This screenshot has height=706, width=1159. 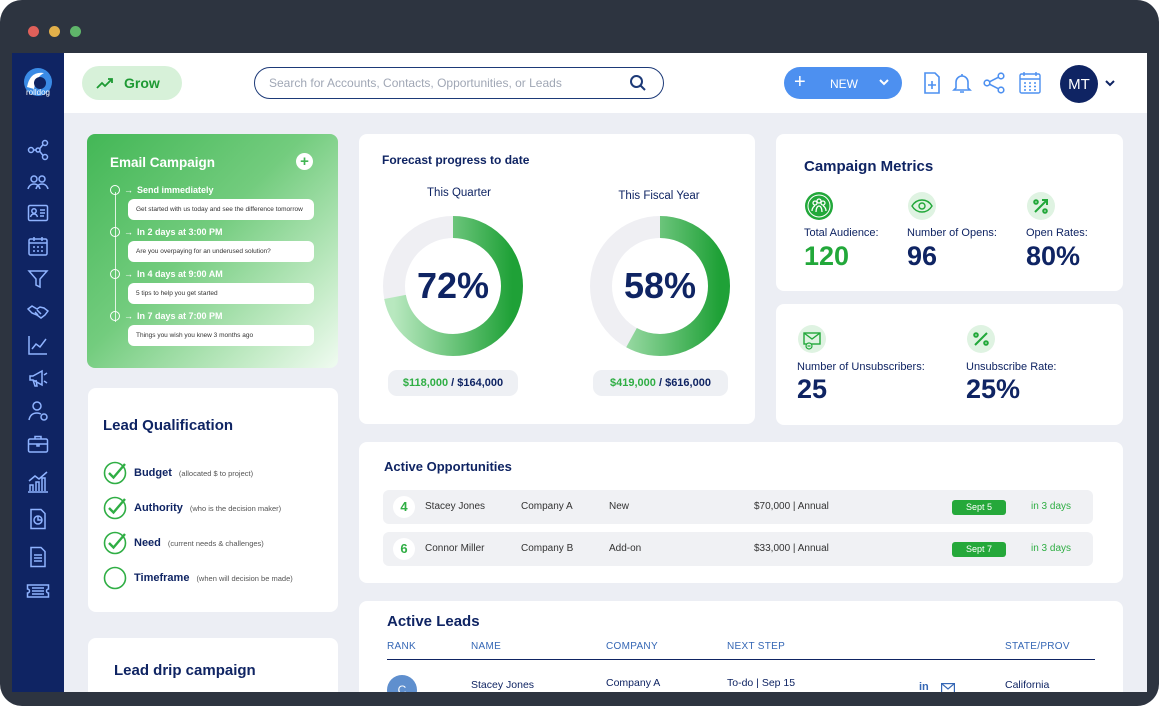 What do you see at coordinates (402, 683) in the screenshot?
I see `lead-avatar: C` at bounding box center [402, 683].